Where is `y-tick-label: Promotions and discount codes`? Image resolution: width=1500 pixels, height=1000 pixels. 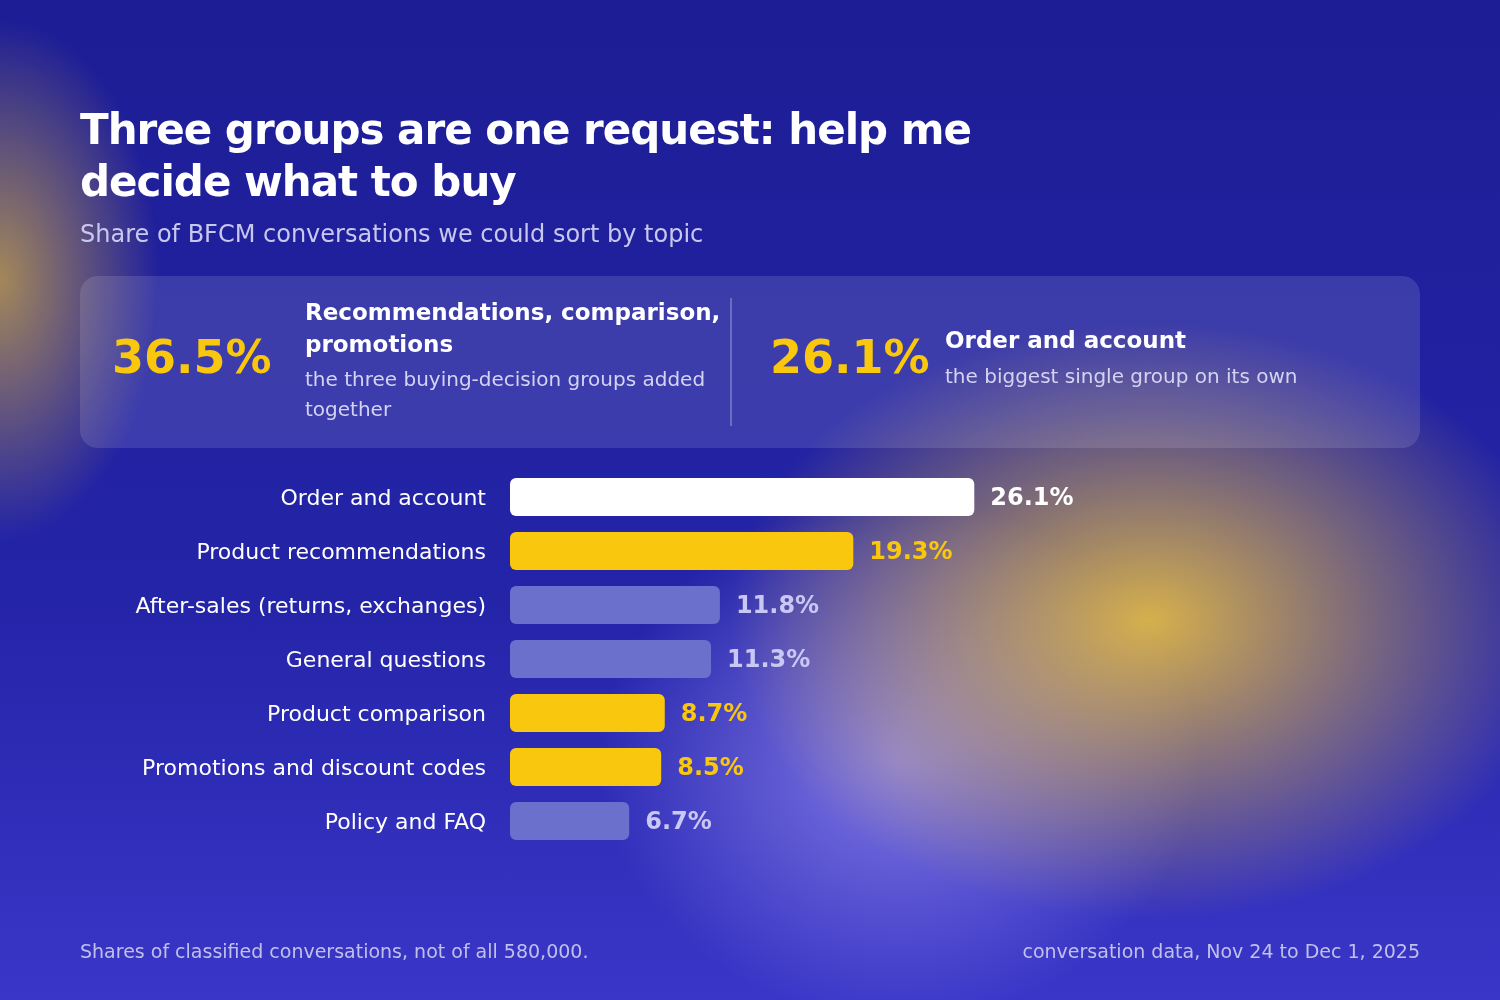 y-tick-label: Promotions and discount codes is located at coordinates (314, 767).